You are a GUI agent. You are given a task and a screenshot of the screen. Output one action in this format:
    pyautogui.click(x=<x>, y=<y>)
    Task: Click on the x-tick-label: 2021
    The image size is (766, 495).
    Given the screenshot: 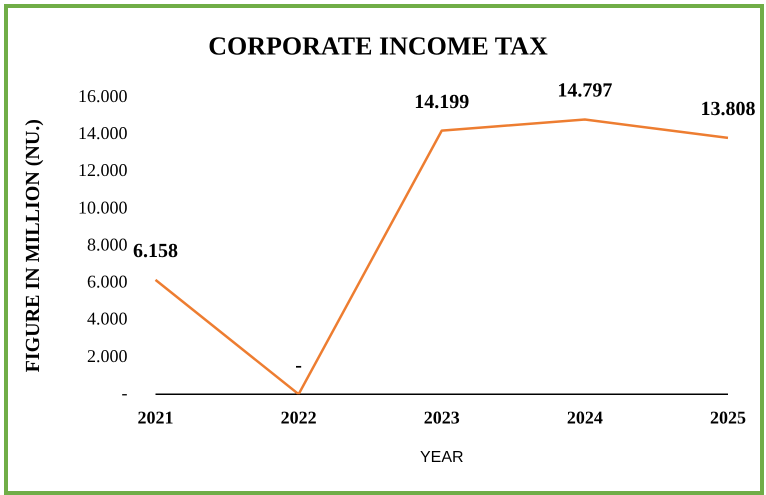 What is the action you would take?
    pyautogui.click(x=156, y=418)
    